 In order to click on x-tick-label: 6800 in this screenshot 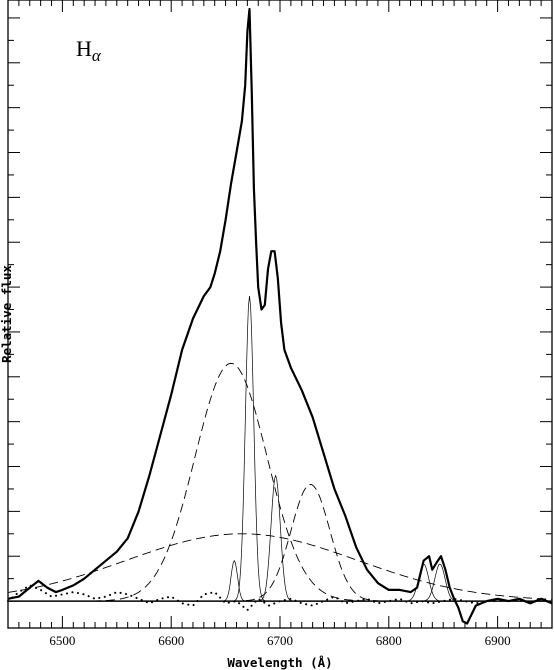, I will do `click(389, 640)`.